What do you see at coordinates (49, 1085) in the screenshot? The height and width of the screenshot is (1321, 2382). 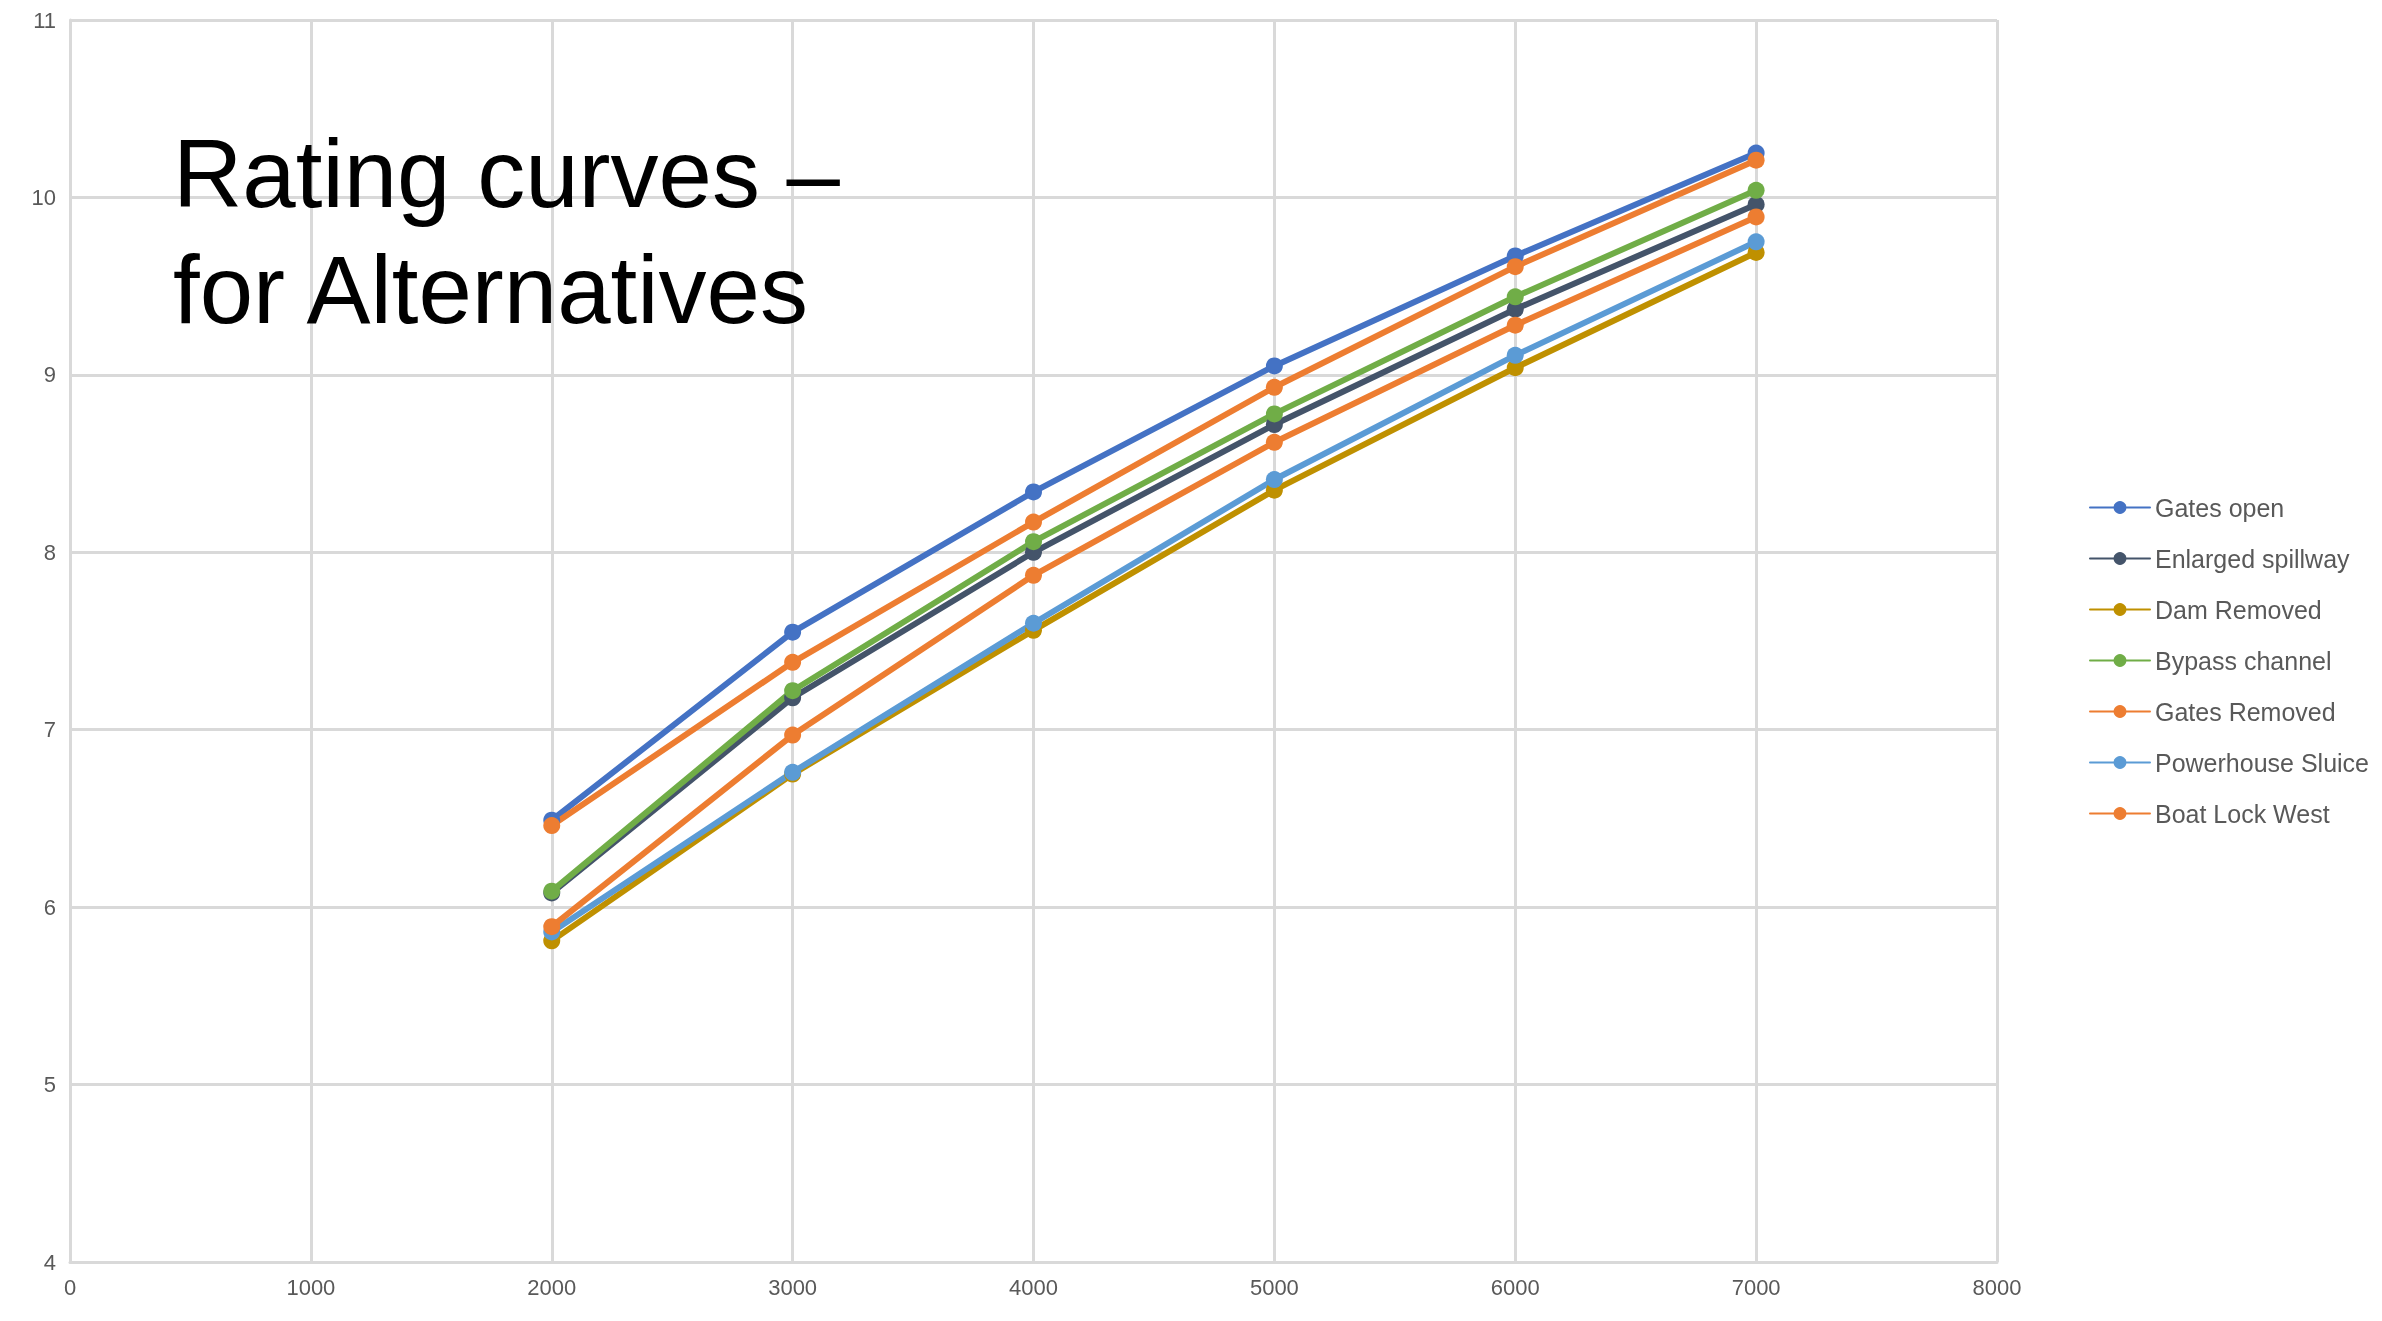 I see `y-tick-label: 5` at bounding box center [49, 1085].